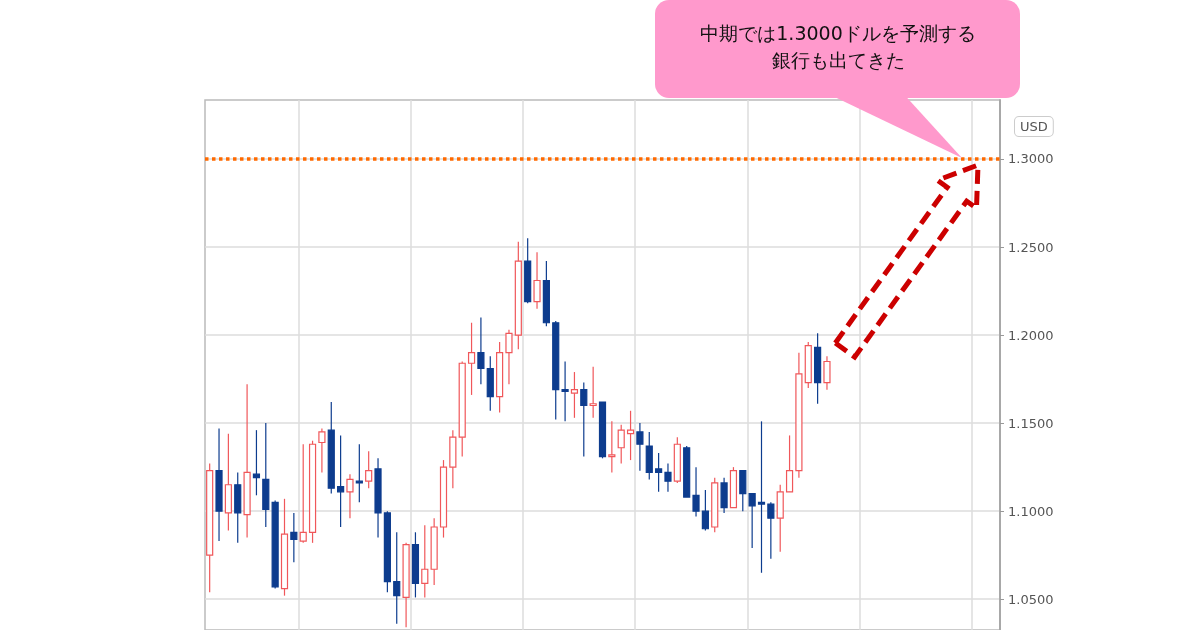 Image resolution: width=1200 pixels, height=630 pixels. Describe the element at coordinates (1031, 423) in the screenshot. I see `y-tick-label: 1.1500` at that location.